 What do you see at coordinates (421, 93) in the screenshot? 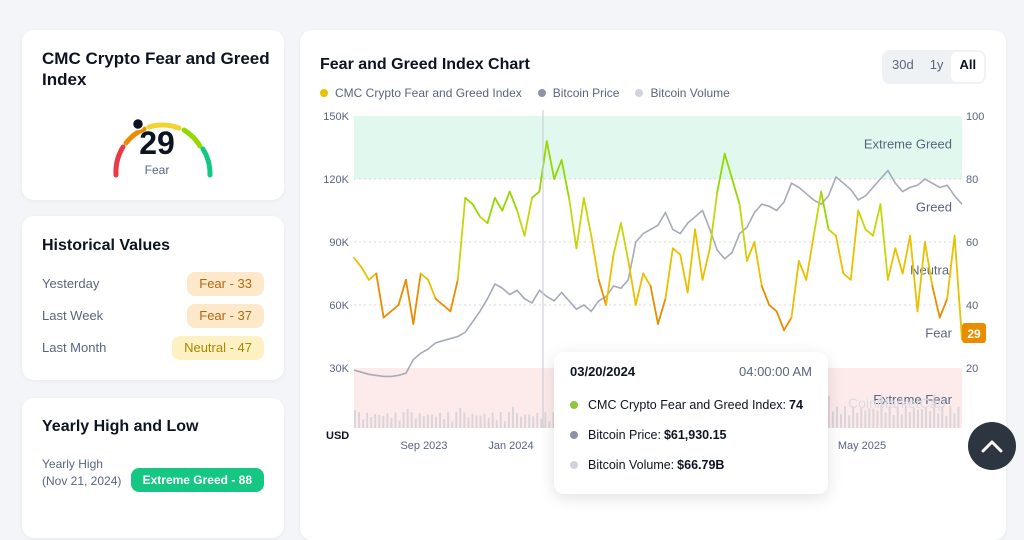
I see `legend-item-index: CMC Crypto Fear and Greed Index` at bounding box center [421, 93].